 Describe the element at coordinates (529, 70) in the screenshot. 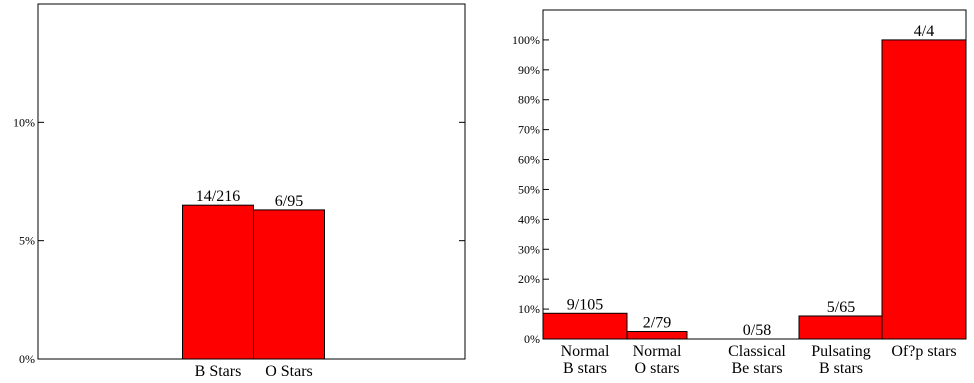

I see `y-tick-label: 90%` at that location.